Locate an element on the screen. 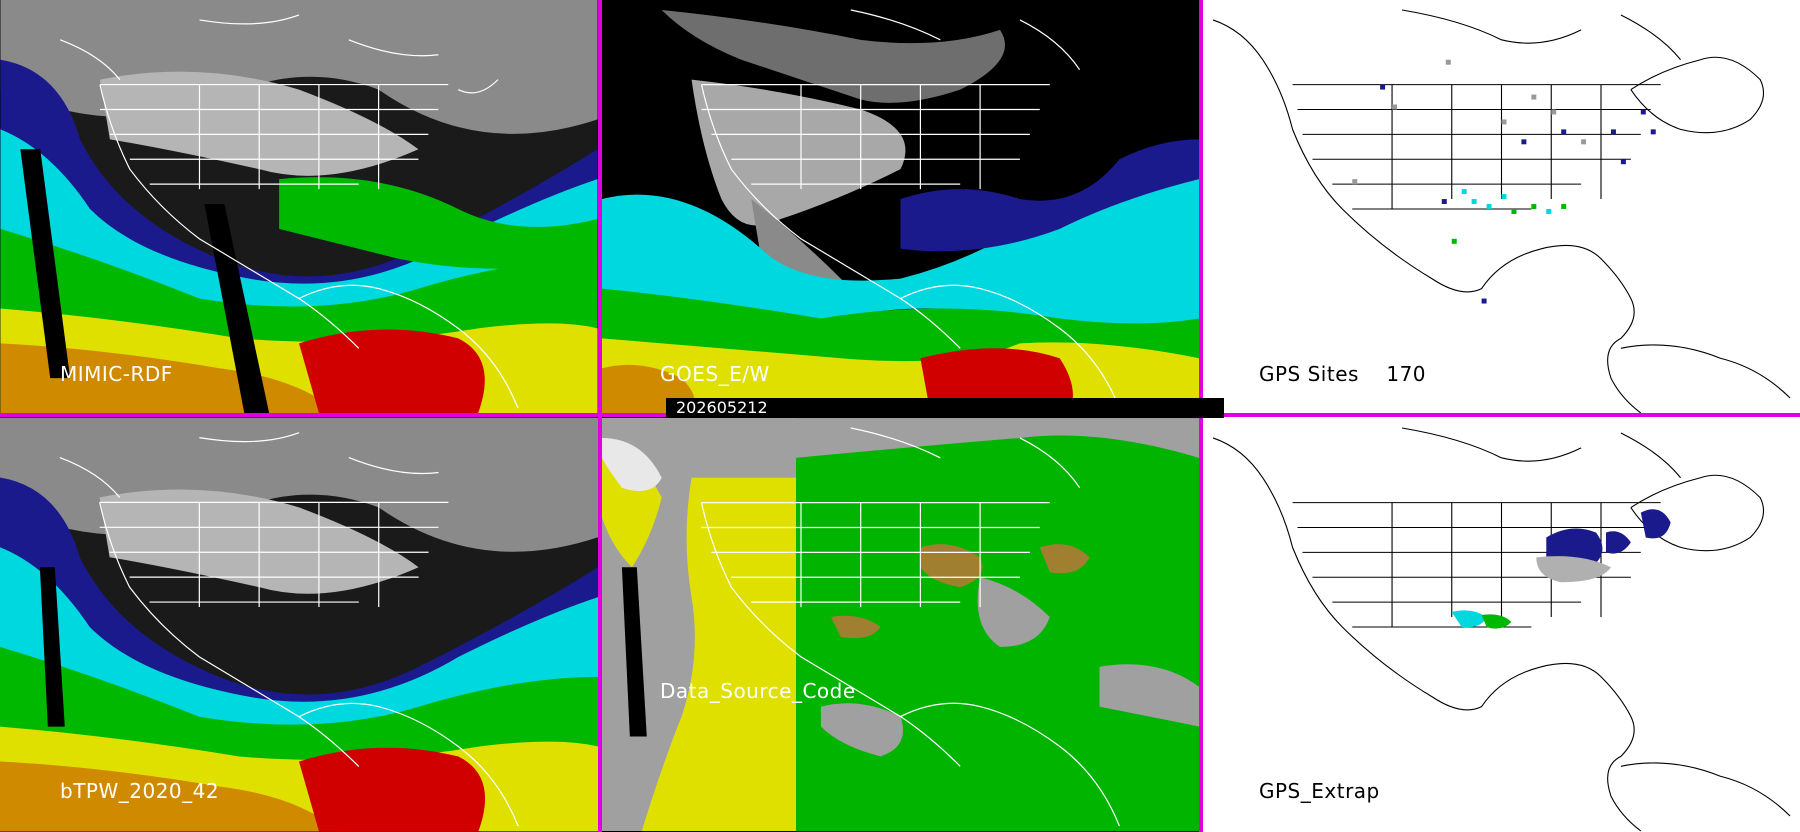  panel-label-goes-ew: GOES_E/W is located at coordinates (715, 374).